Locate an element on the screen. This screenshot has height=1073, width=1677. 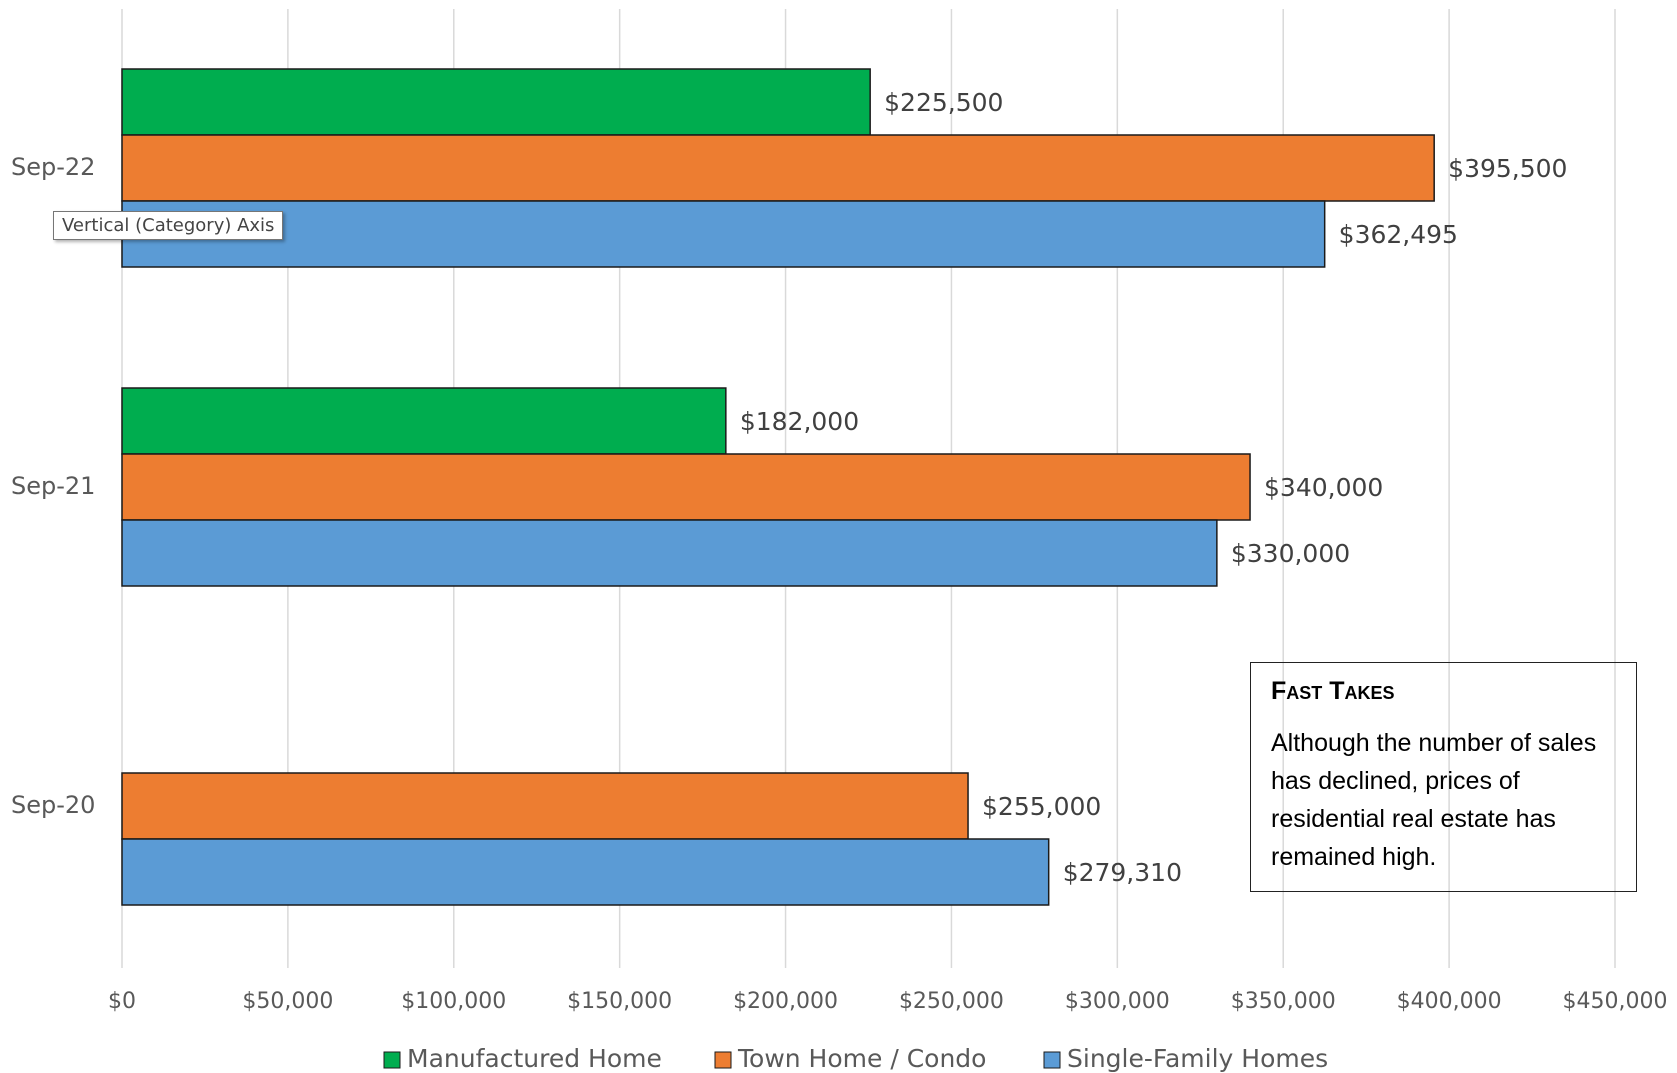
y-tick-label: Sep-20 is located at coordinates (53, 805).